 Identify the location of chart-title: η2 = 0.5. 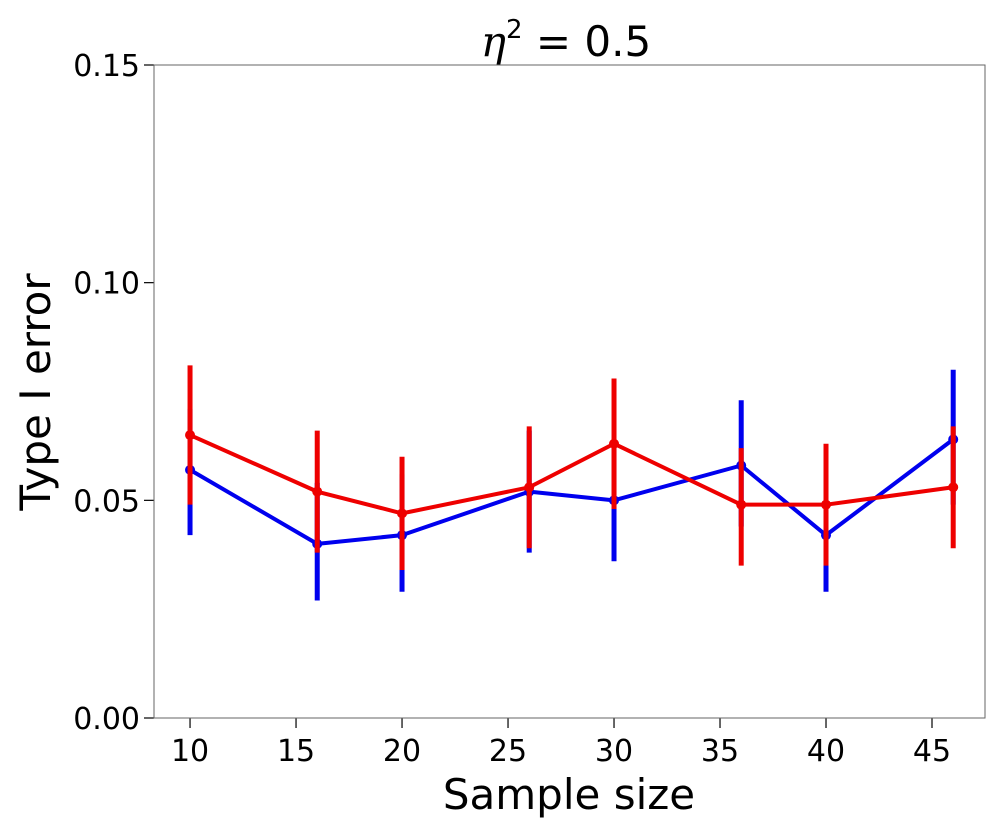
(566, 40).